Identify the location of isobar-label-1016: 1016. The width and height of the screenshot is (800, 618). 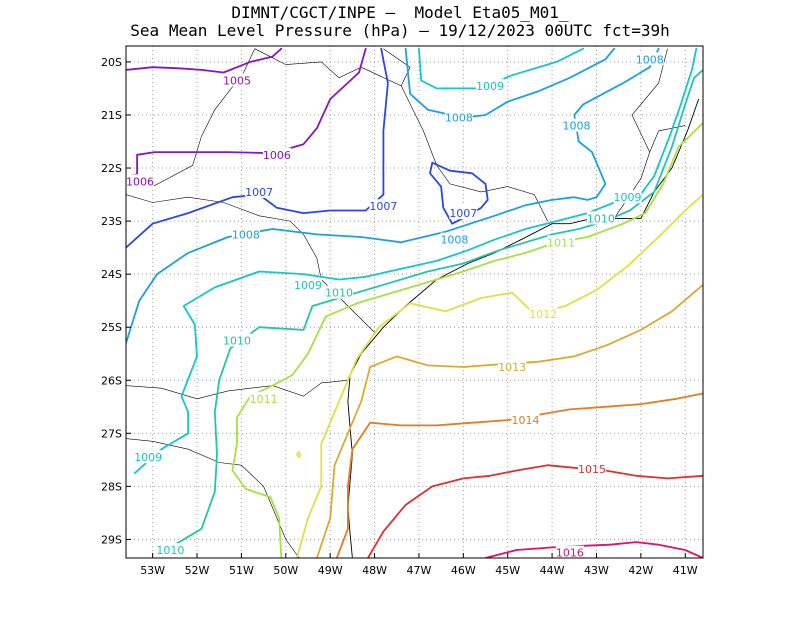
(570, 553).